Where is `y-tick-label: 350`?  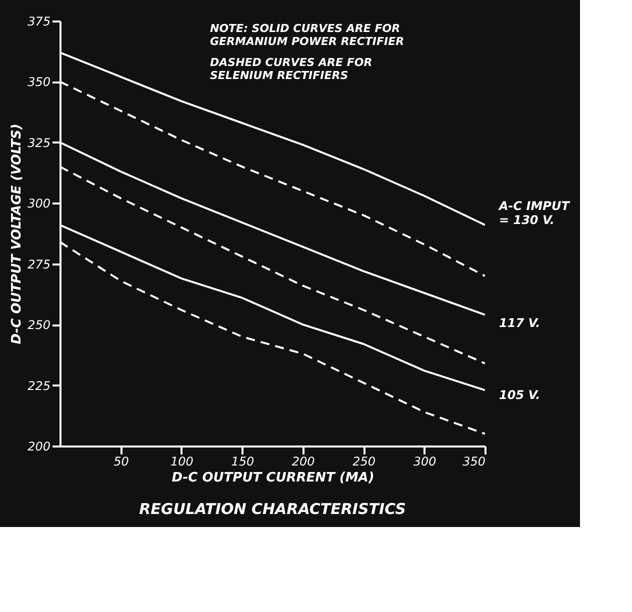
y-tick-label: 350 is located at coordinates (39, 82).